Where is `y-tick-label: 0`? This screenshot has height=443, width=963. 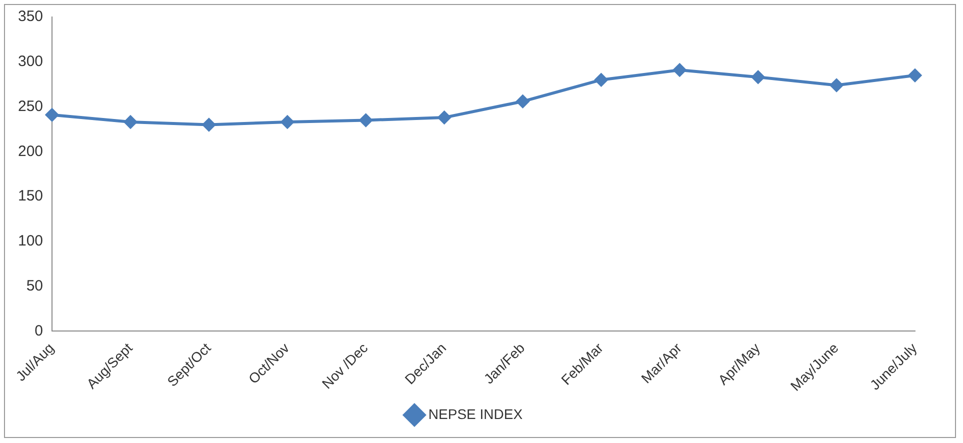
y-tick-label: 0 is located at coordinates (39, 331).